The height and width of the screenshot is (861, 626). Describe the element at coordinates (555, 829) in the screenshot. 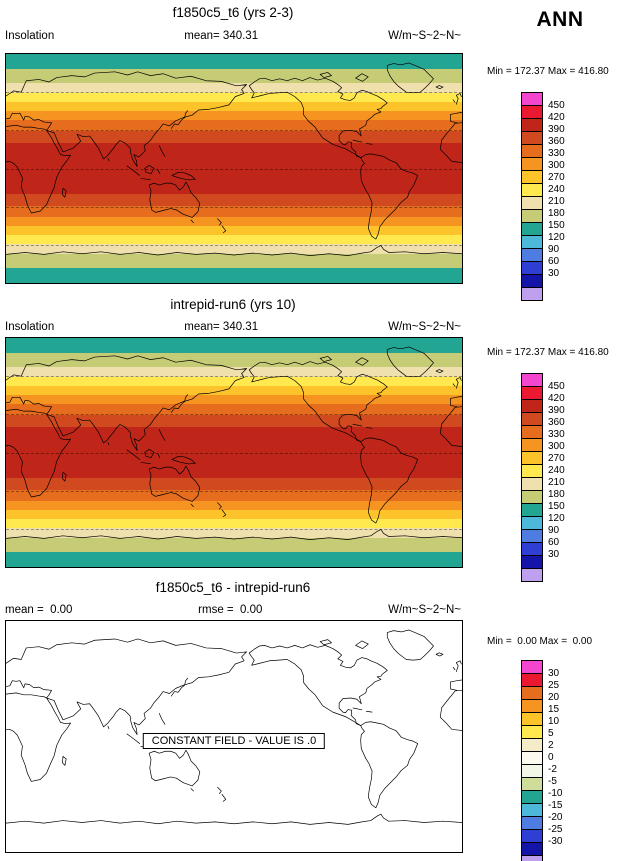

I see `colorbar-tick-label: -25` at that location.